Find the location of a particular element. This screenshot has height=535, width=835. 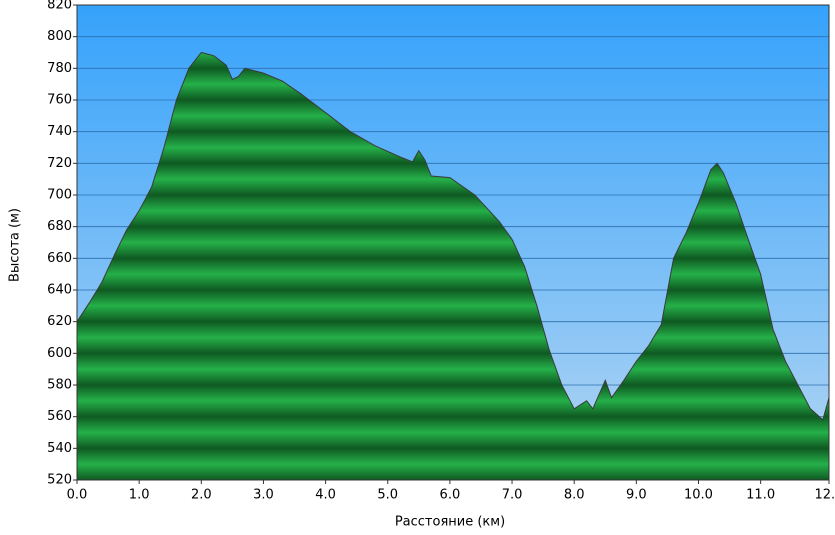

x-tick-label: 11.0 is located at coordinates (760, 495).